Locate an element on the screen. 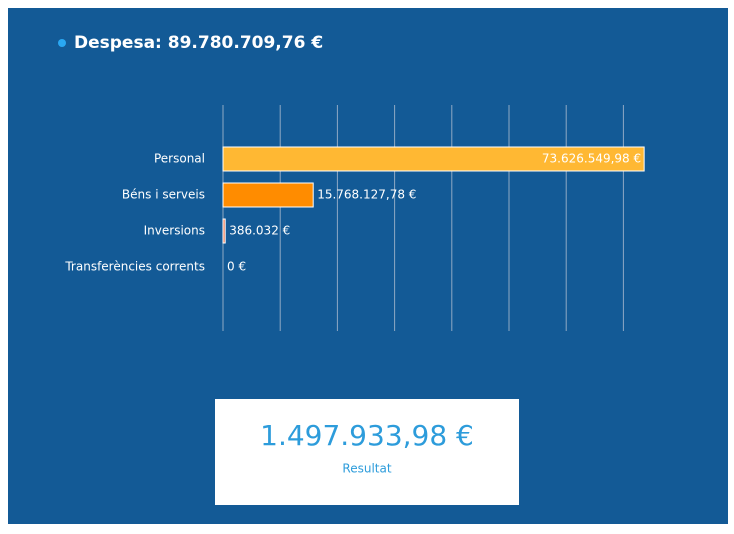 The height and width of the screenshot is (534, 734). category-label: Transferències corrents is located at coordinates (134, 267).